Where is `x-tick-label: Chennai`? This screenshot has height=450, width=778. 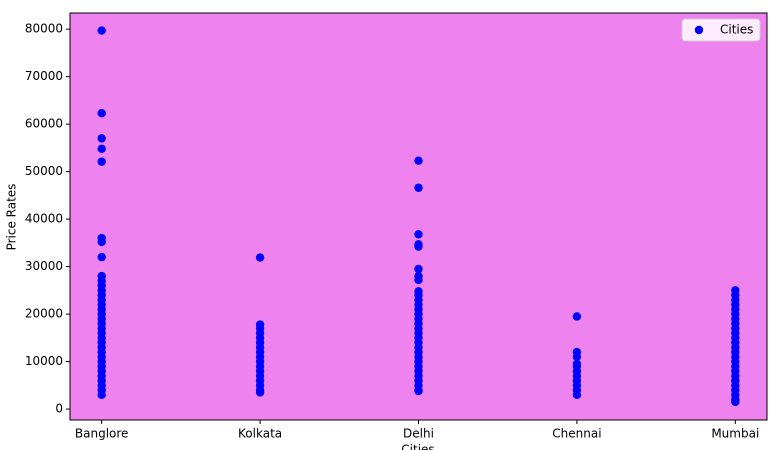
x-tick-label: Chennai is located at coordinates (576, 434).